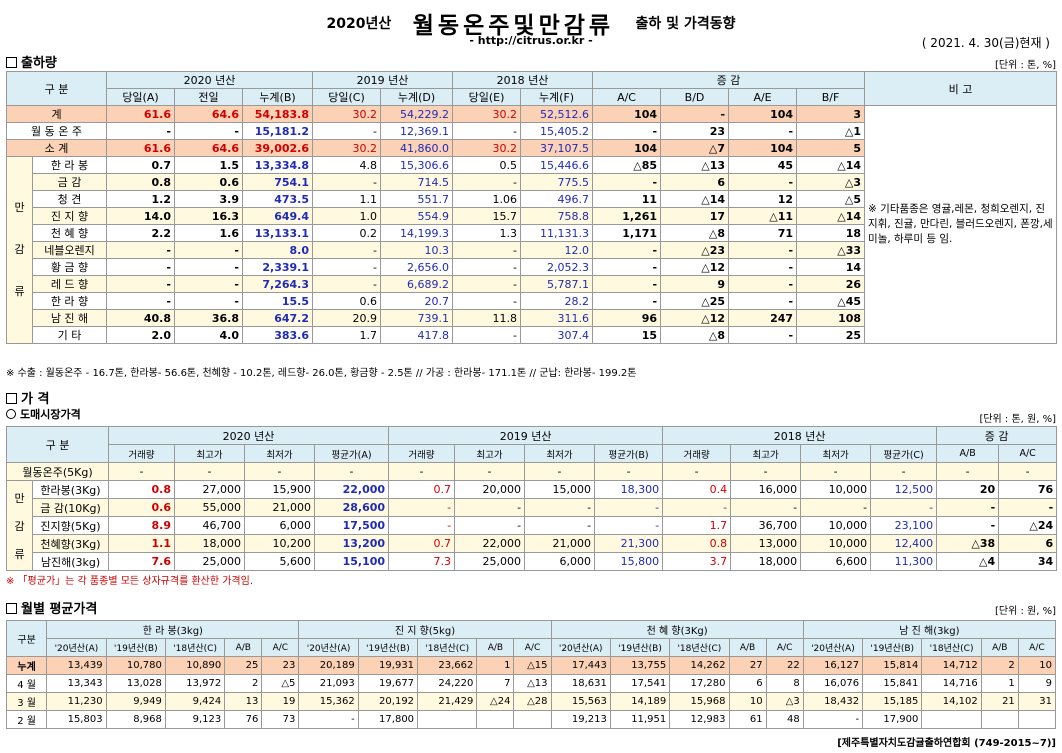 The width and height of the screenshot is (1062, 753). What do you see at coordinates (279, 453) in the screenshot?
I see `header-cell: 최저가` at bounding box center [279, 453].